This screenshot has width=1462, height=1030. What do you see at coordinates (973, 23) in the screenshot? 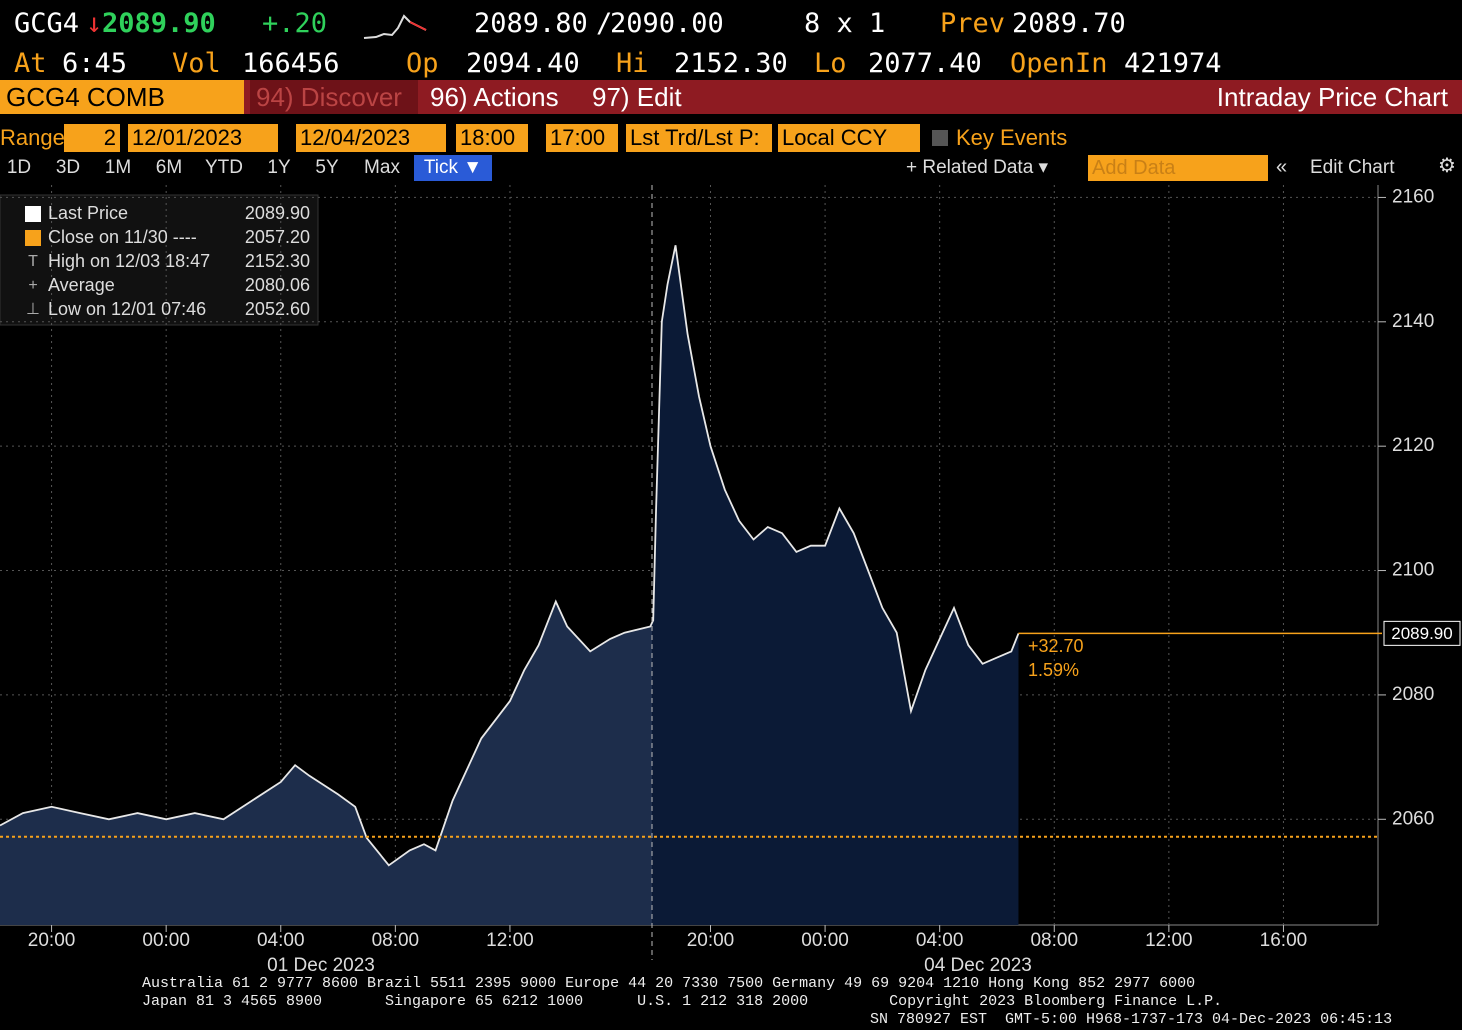
I see `prev-label: Prev` at bounding box center [973, 23].